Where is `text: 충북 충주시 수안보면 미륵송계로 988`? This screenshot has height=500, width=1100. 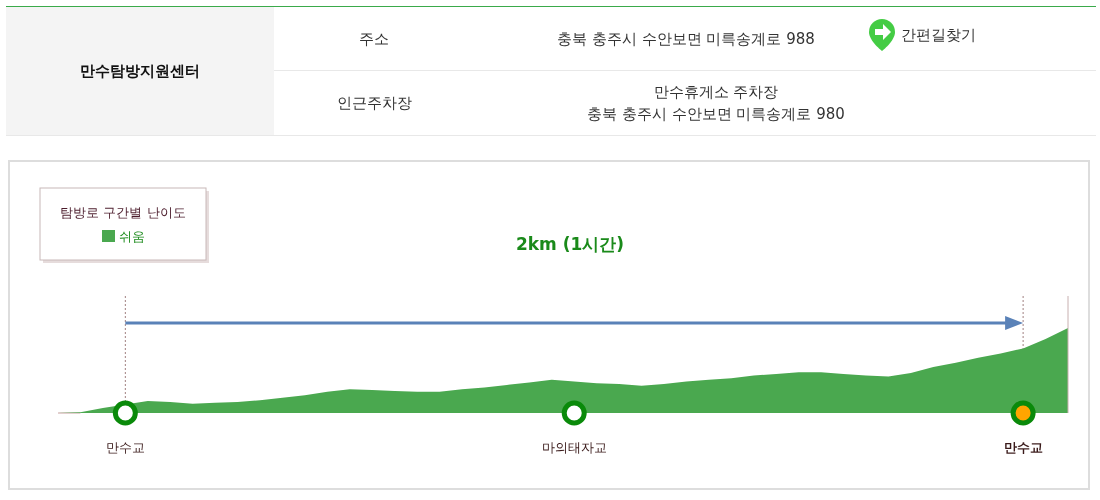 text: 충북 충주시 수안보면 미륵송계로 988 is located at coordinates (686, 39).